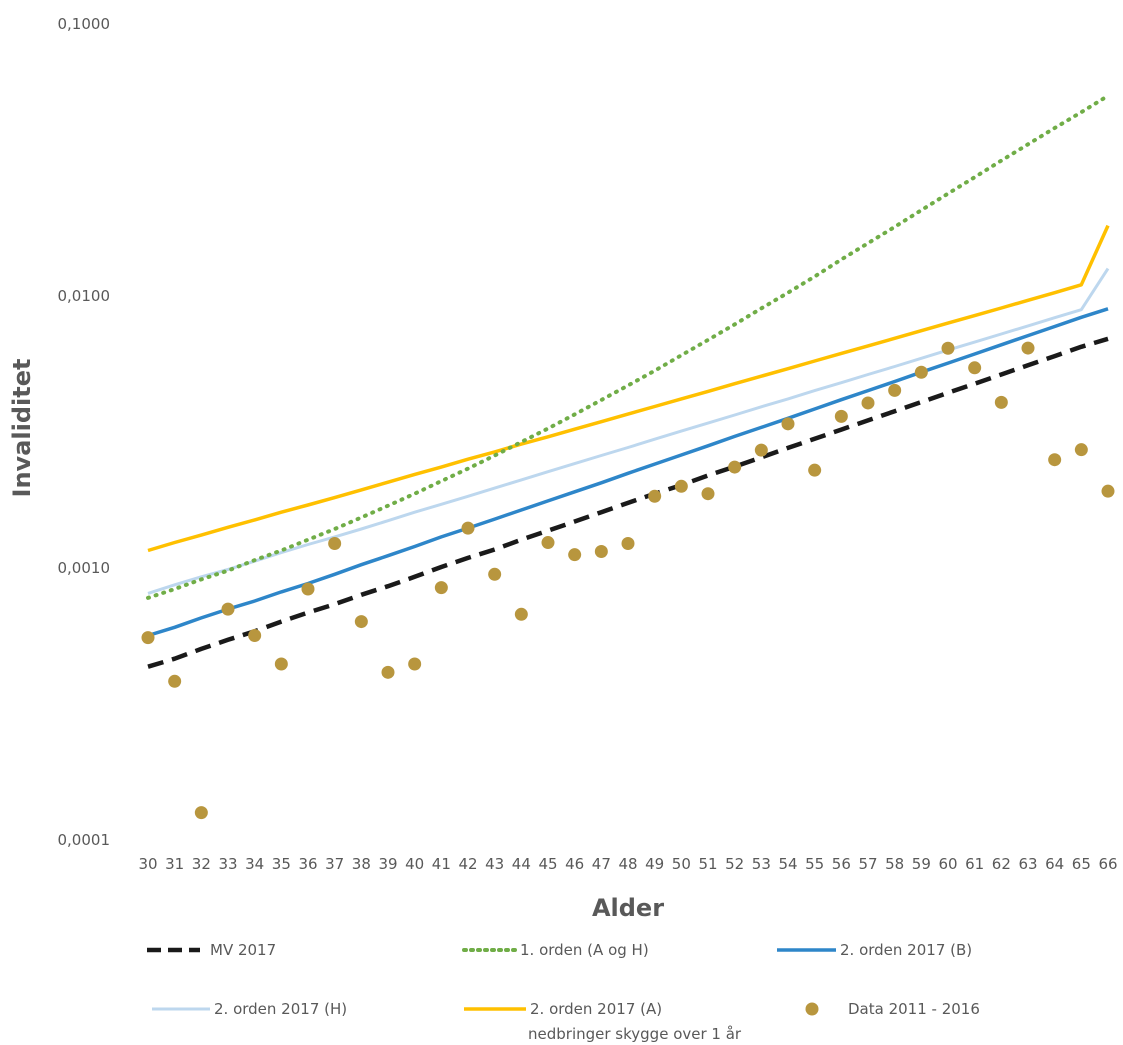 Image resolution: width=1123 pixels, height=1045 pixels. I want to click on x-tick-label: 64, so click(1054, 864).